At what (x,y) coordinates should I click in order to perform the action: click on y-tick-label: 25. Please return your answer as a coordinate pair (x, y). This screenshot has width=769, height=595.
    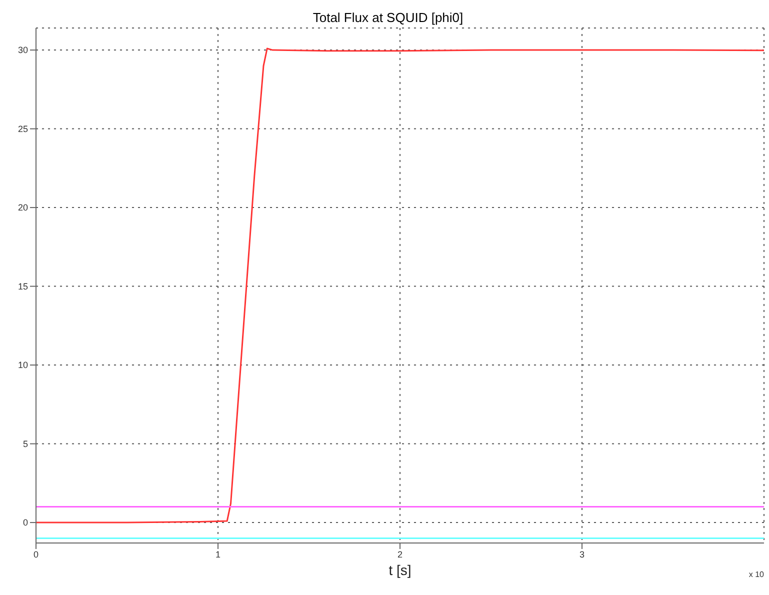
    Looking at the image, I should click on (23, 129).